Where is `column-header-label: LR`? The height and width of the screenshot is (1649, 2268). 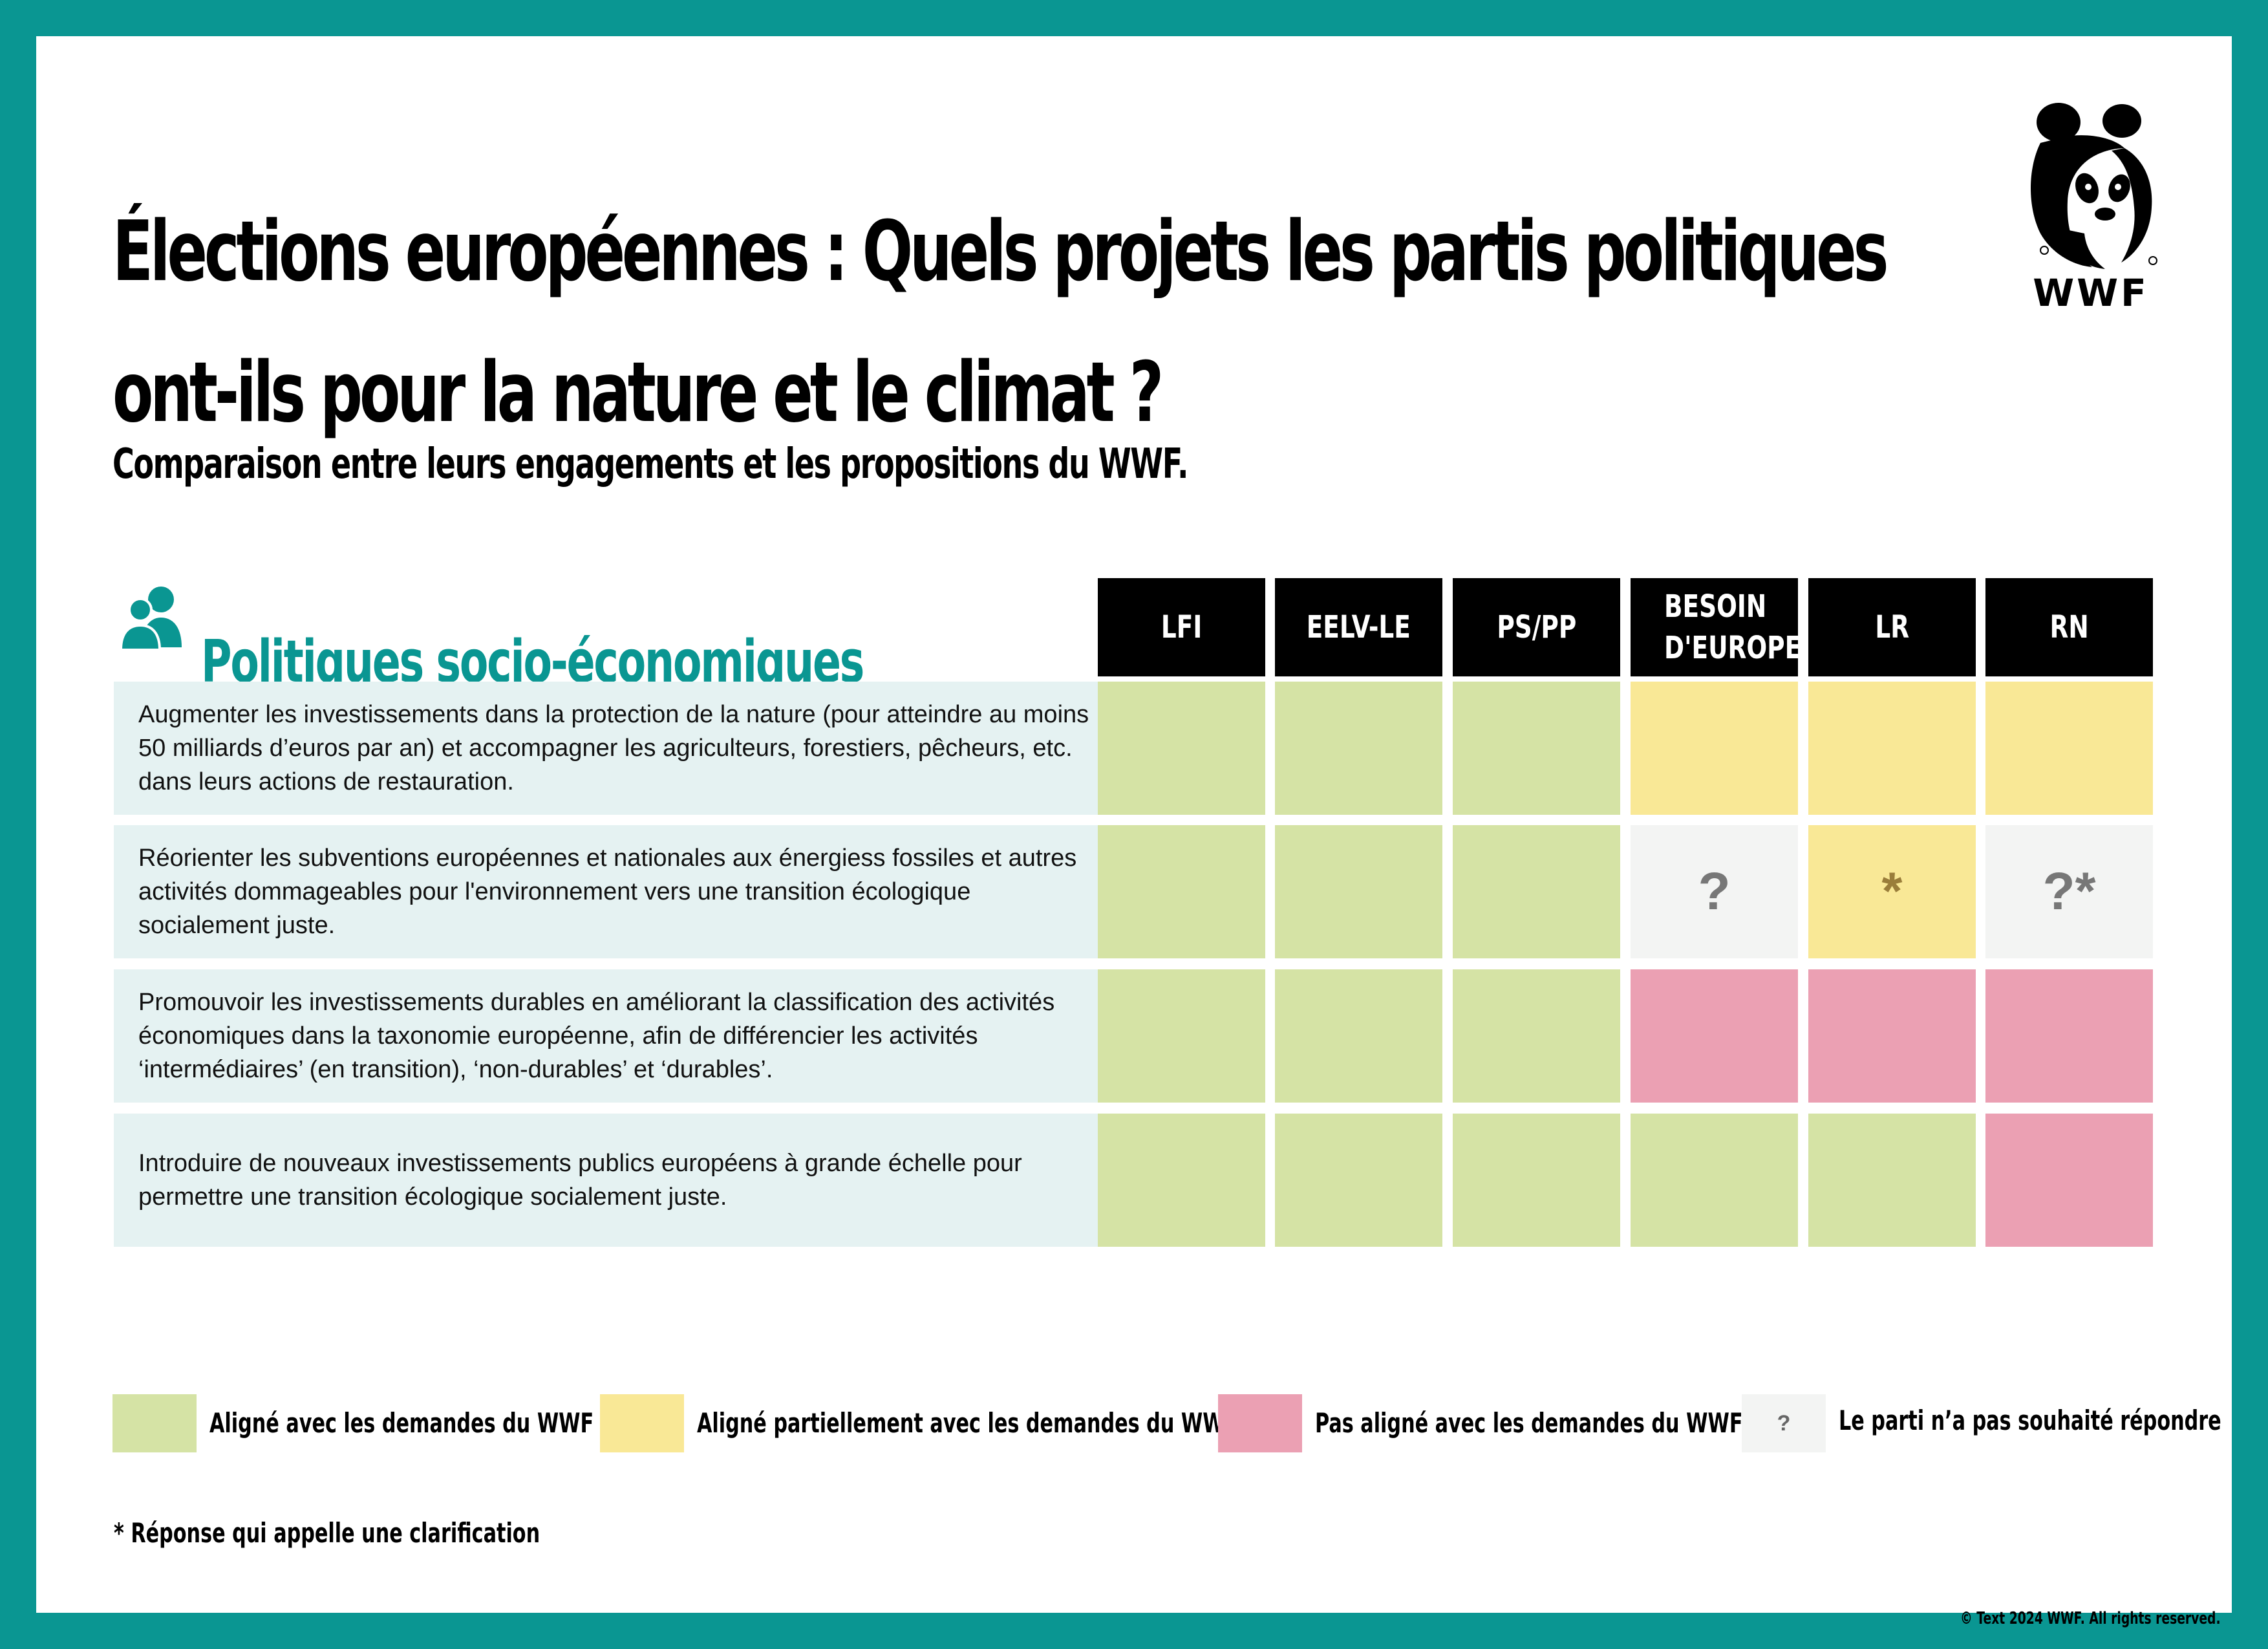
column-header-label: LR is located at coordinates (1892, 627).